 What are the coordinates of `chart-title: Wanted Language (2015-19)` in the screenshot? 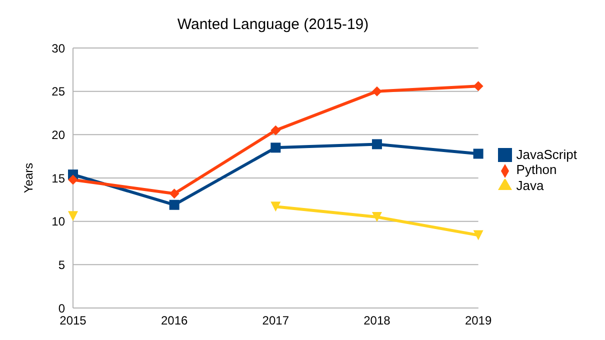 It's located at (273, 24).